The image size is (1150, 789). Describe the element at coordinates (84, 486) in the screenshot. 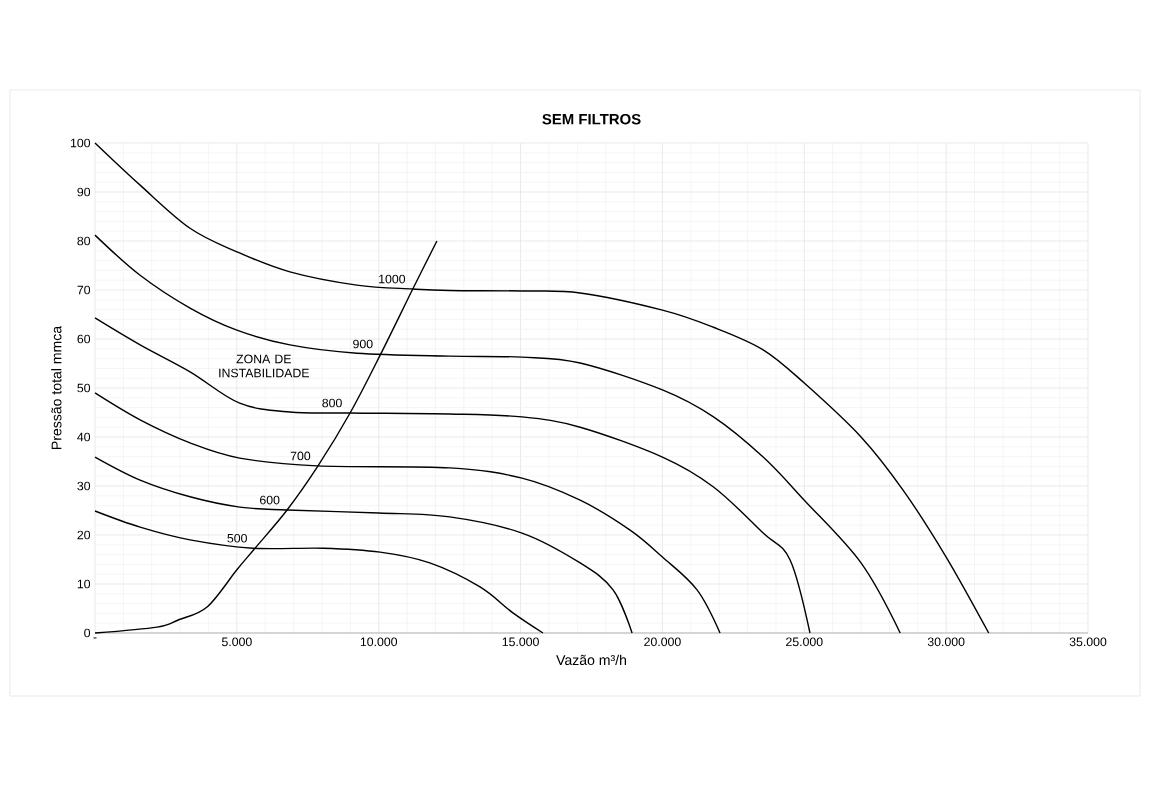

I see `y-tick-label: 30` at that location.